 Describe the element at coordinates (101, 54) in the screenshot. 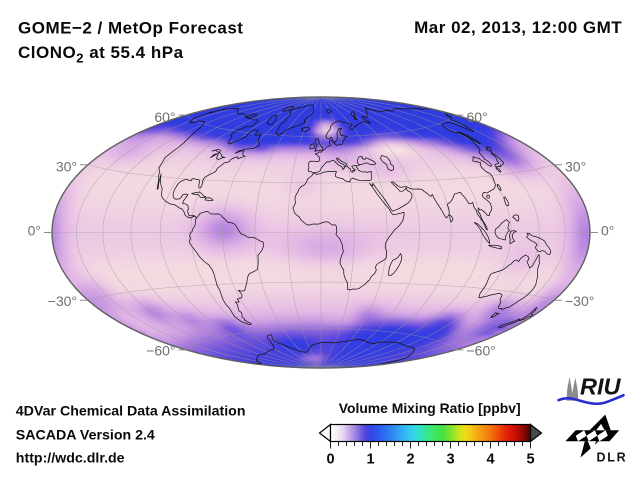

I see `svg-text: ClONO2 at 55.4 hPa` at that location.